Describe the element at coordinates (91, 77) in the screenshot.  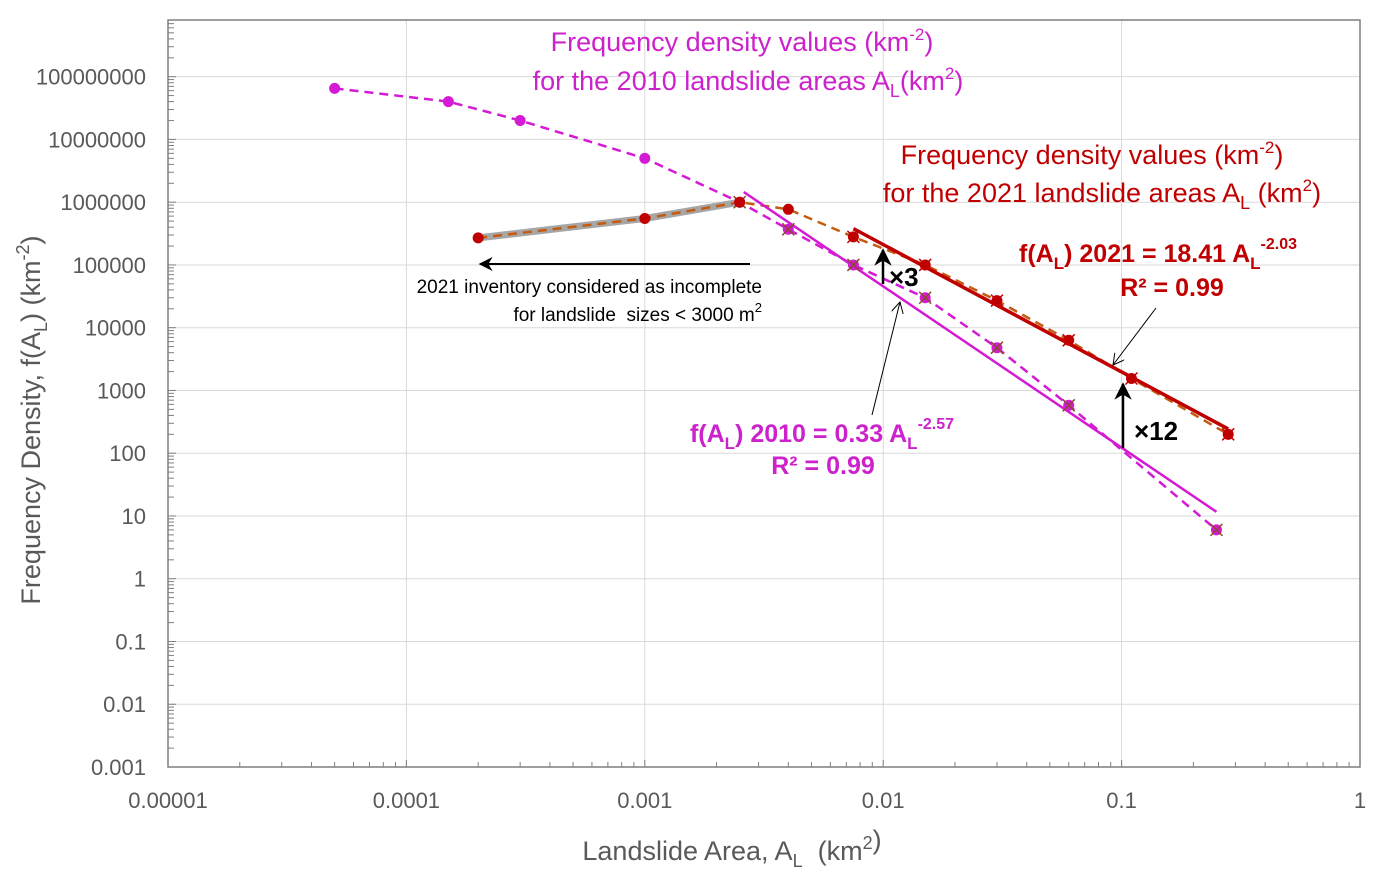
I see `y-tick-label: 100000000` at that location.